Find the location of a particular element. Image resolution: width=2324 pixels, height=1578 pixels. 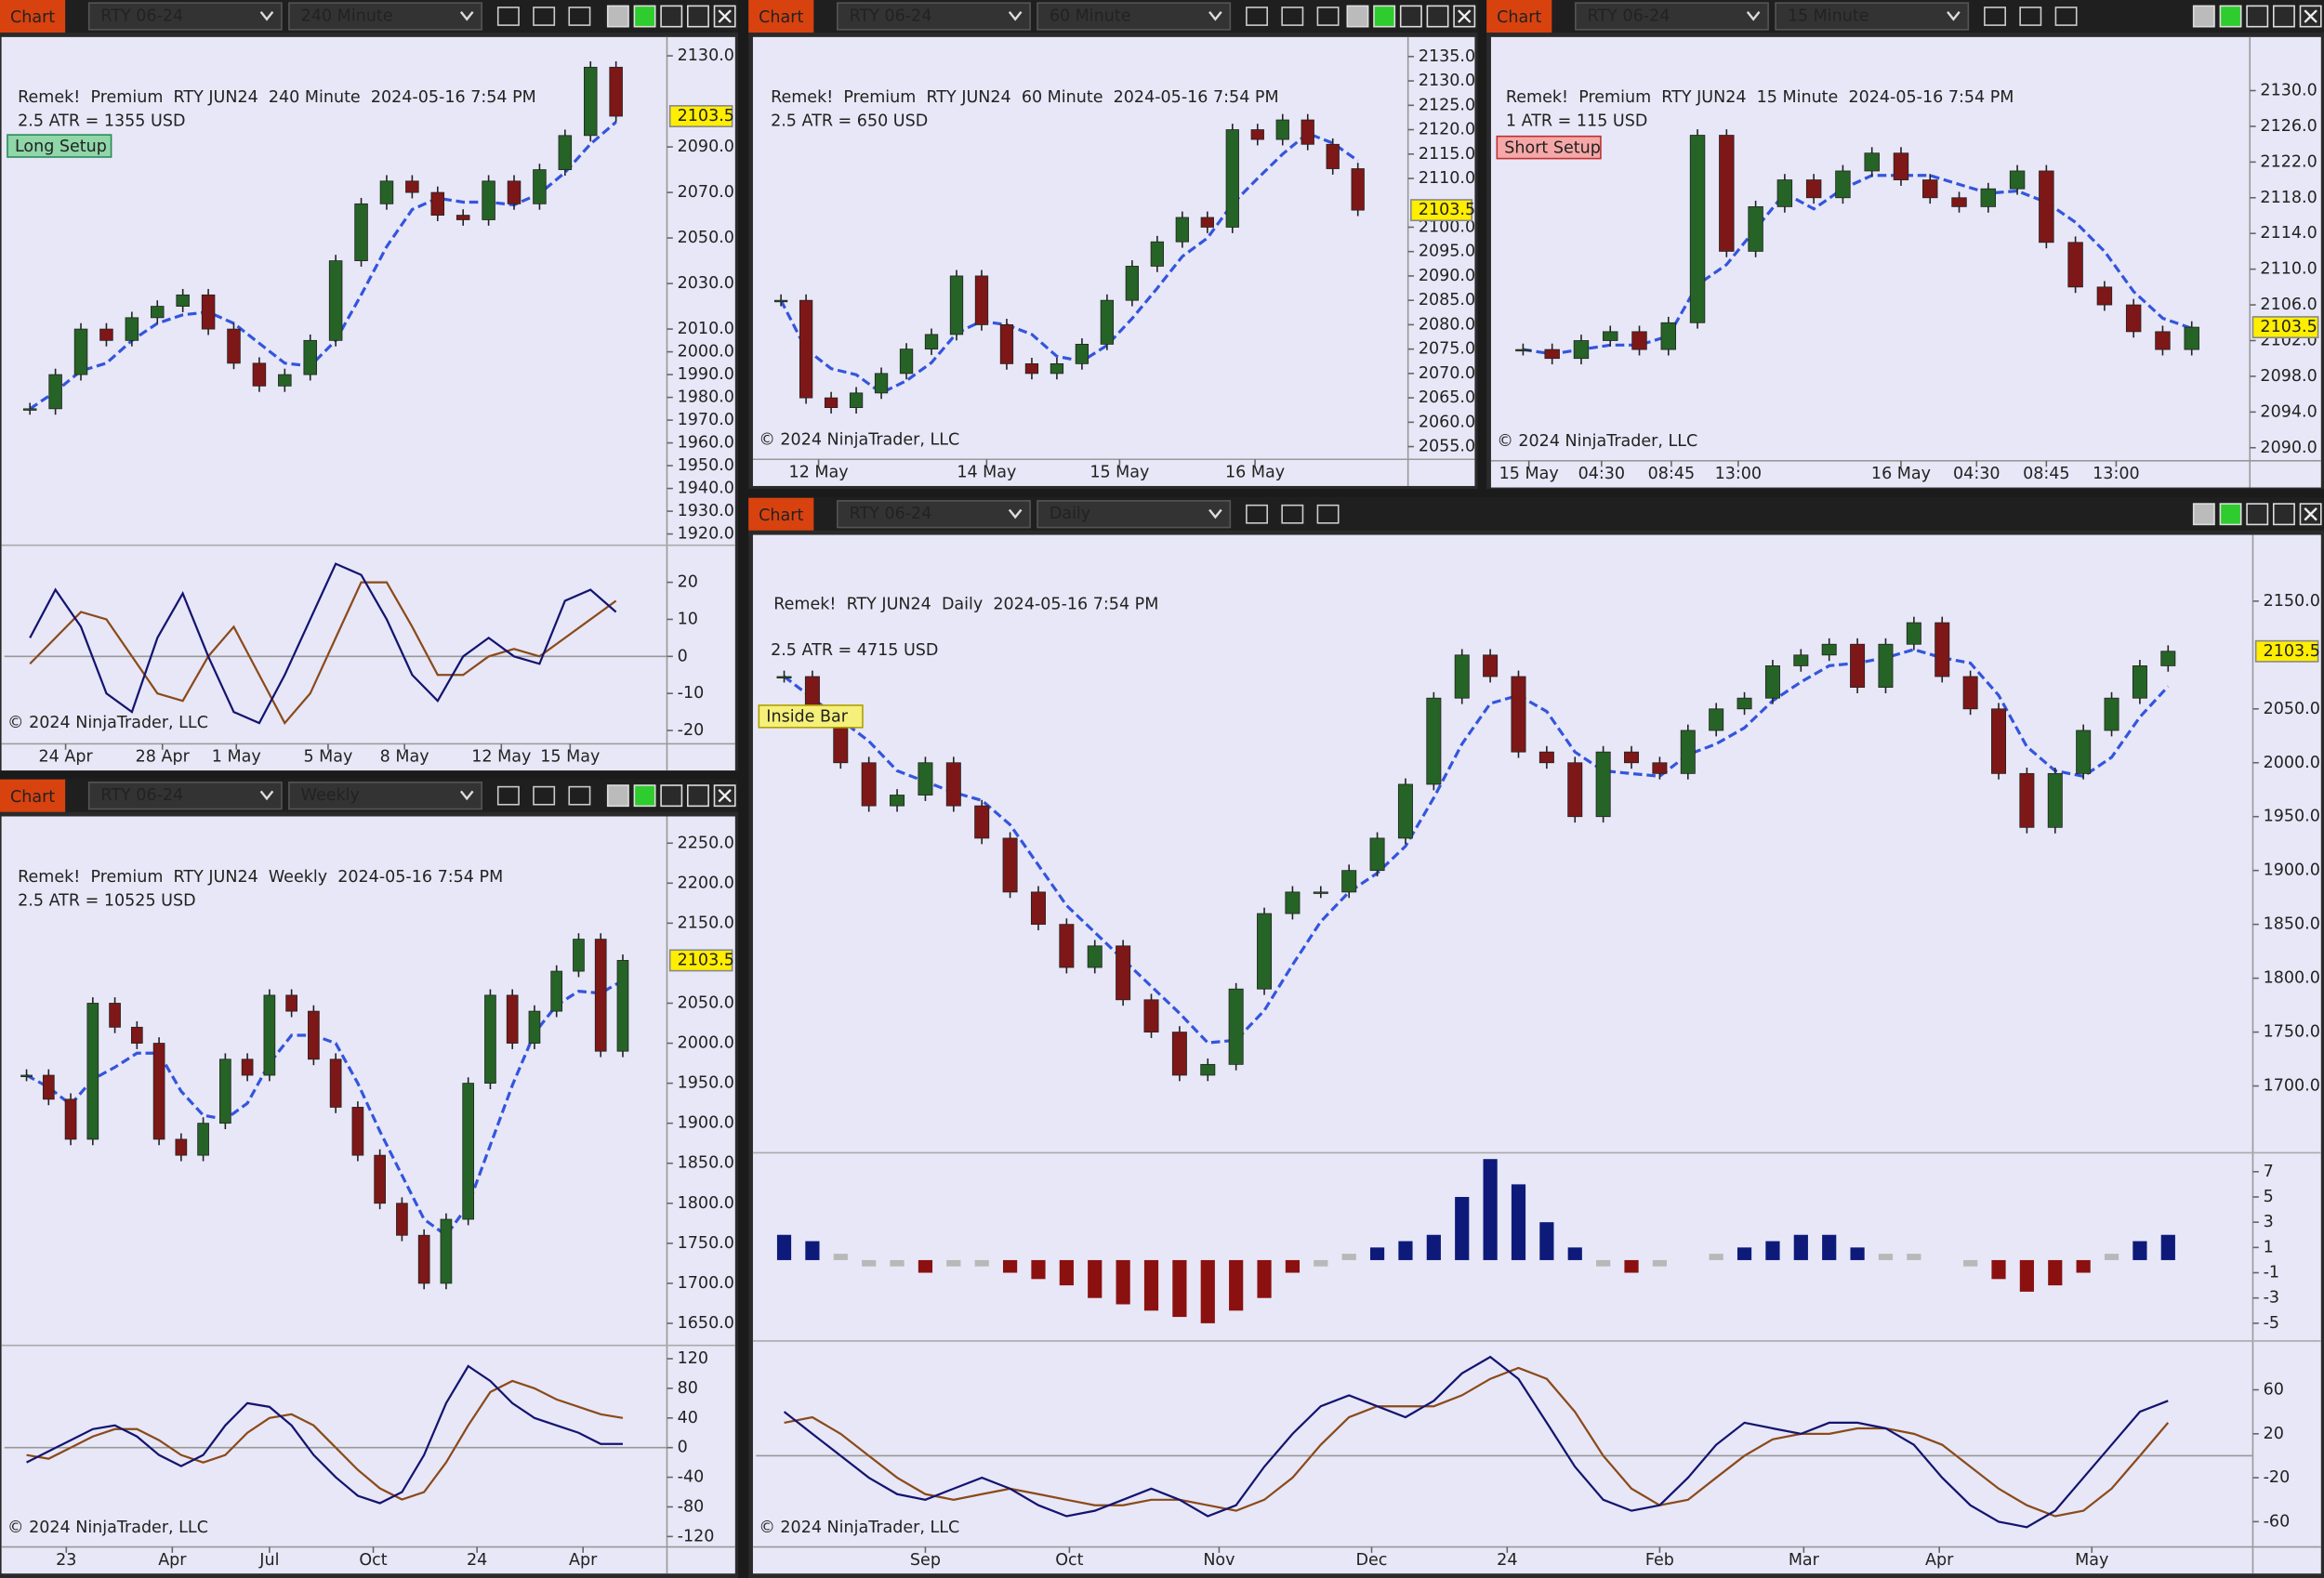

y-tick-label: 2090.0 is located at coordinates (706, 147).